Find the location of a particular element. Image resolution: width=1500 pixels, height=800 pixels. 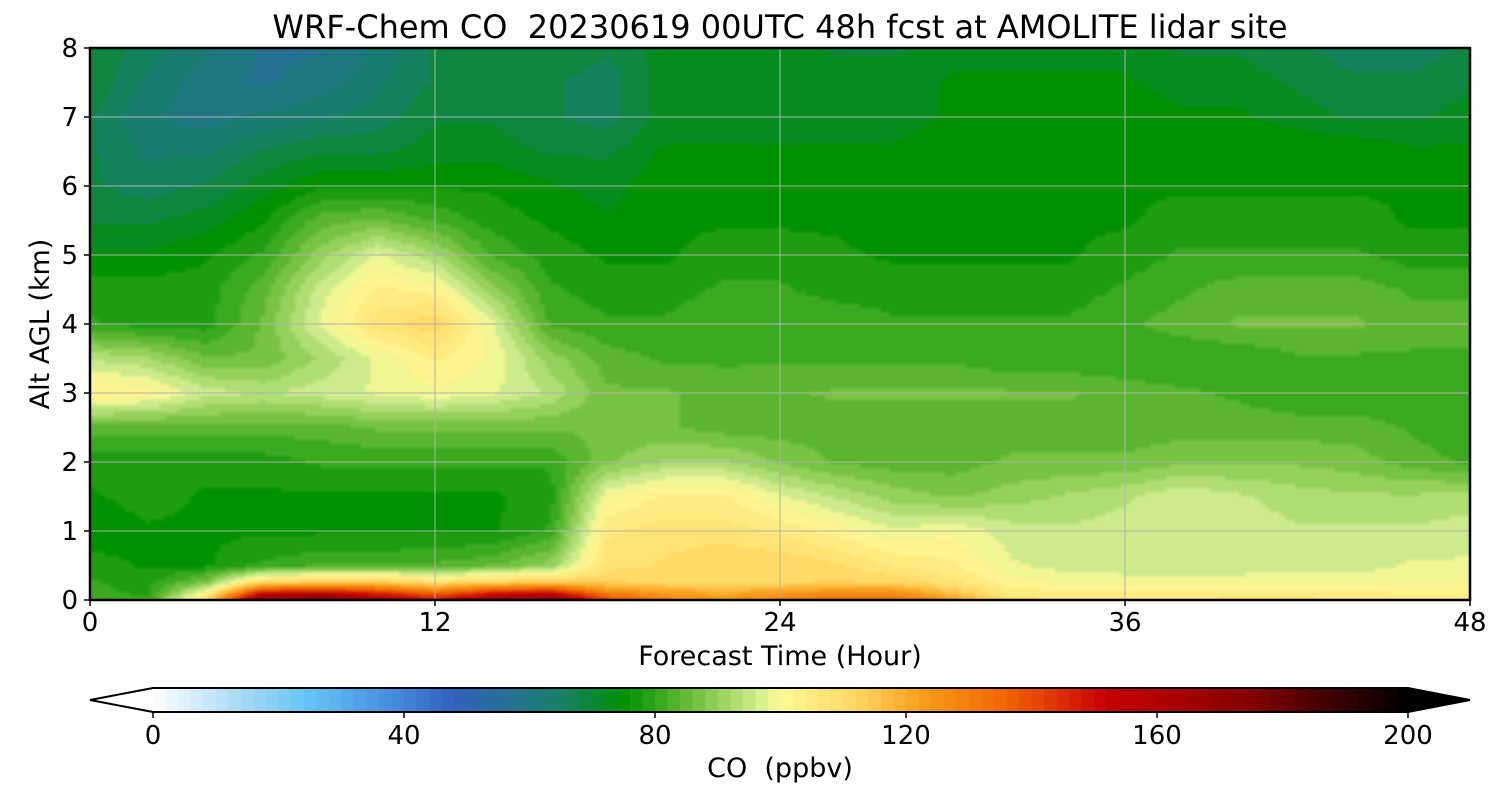

y-tick-label: 3 is located at coordinates (69, 394).